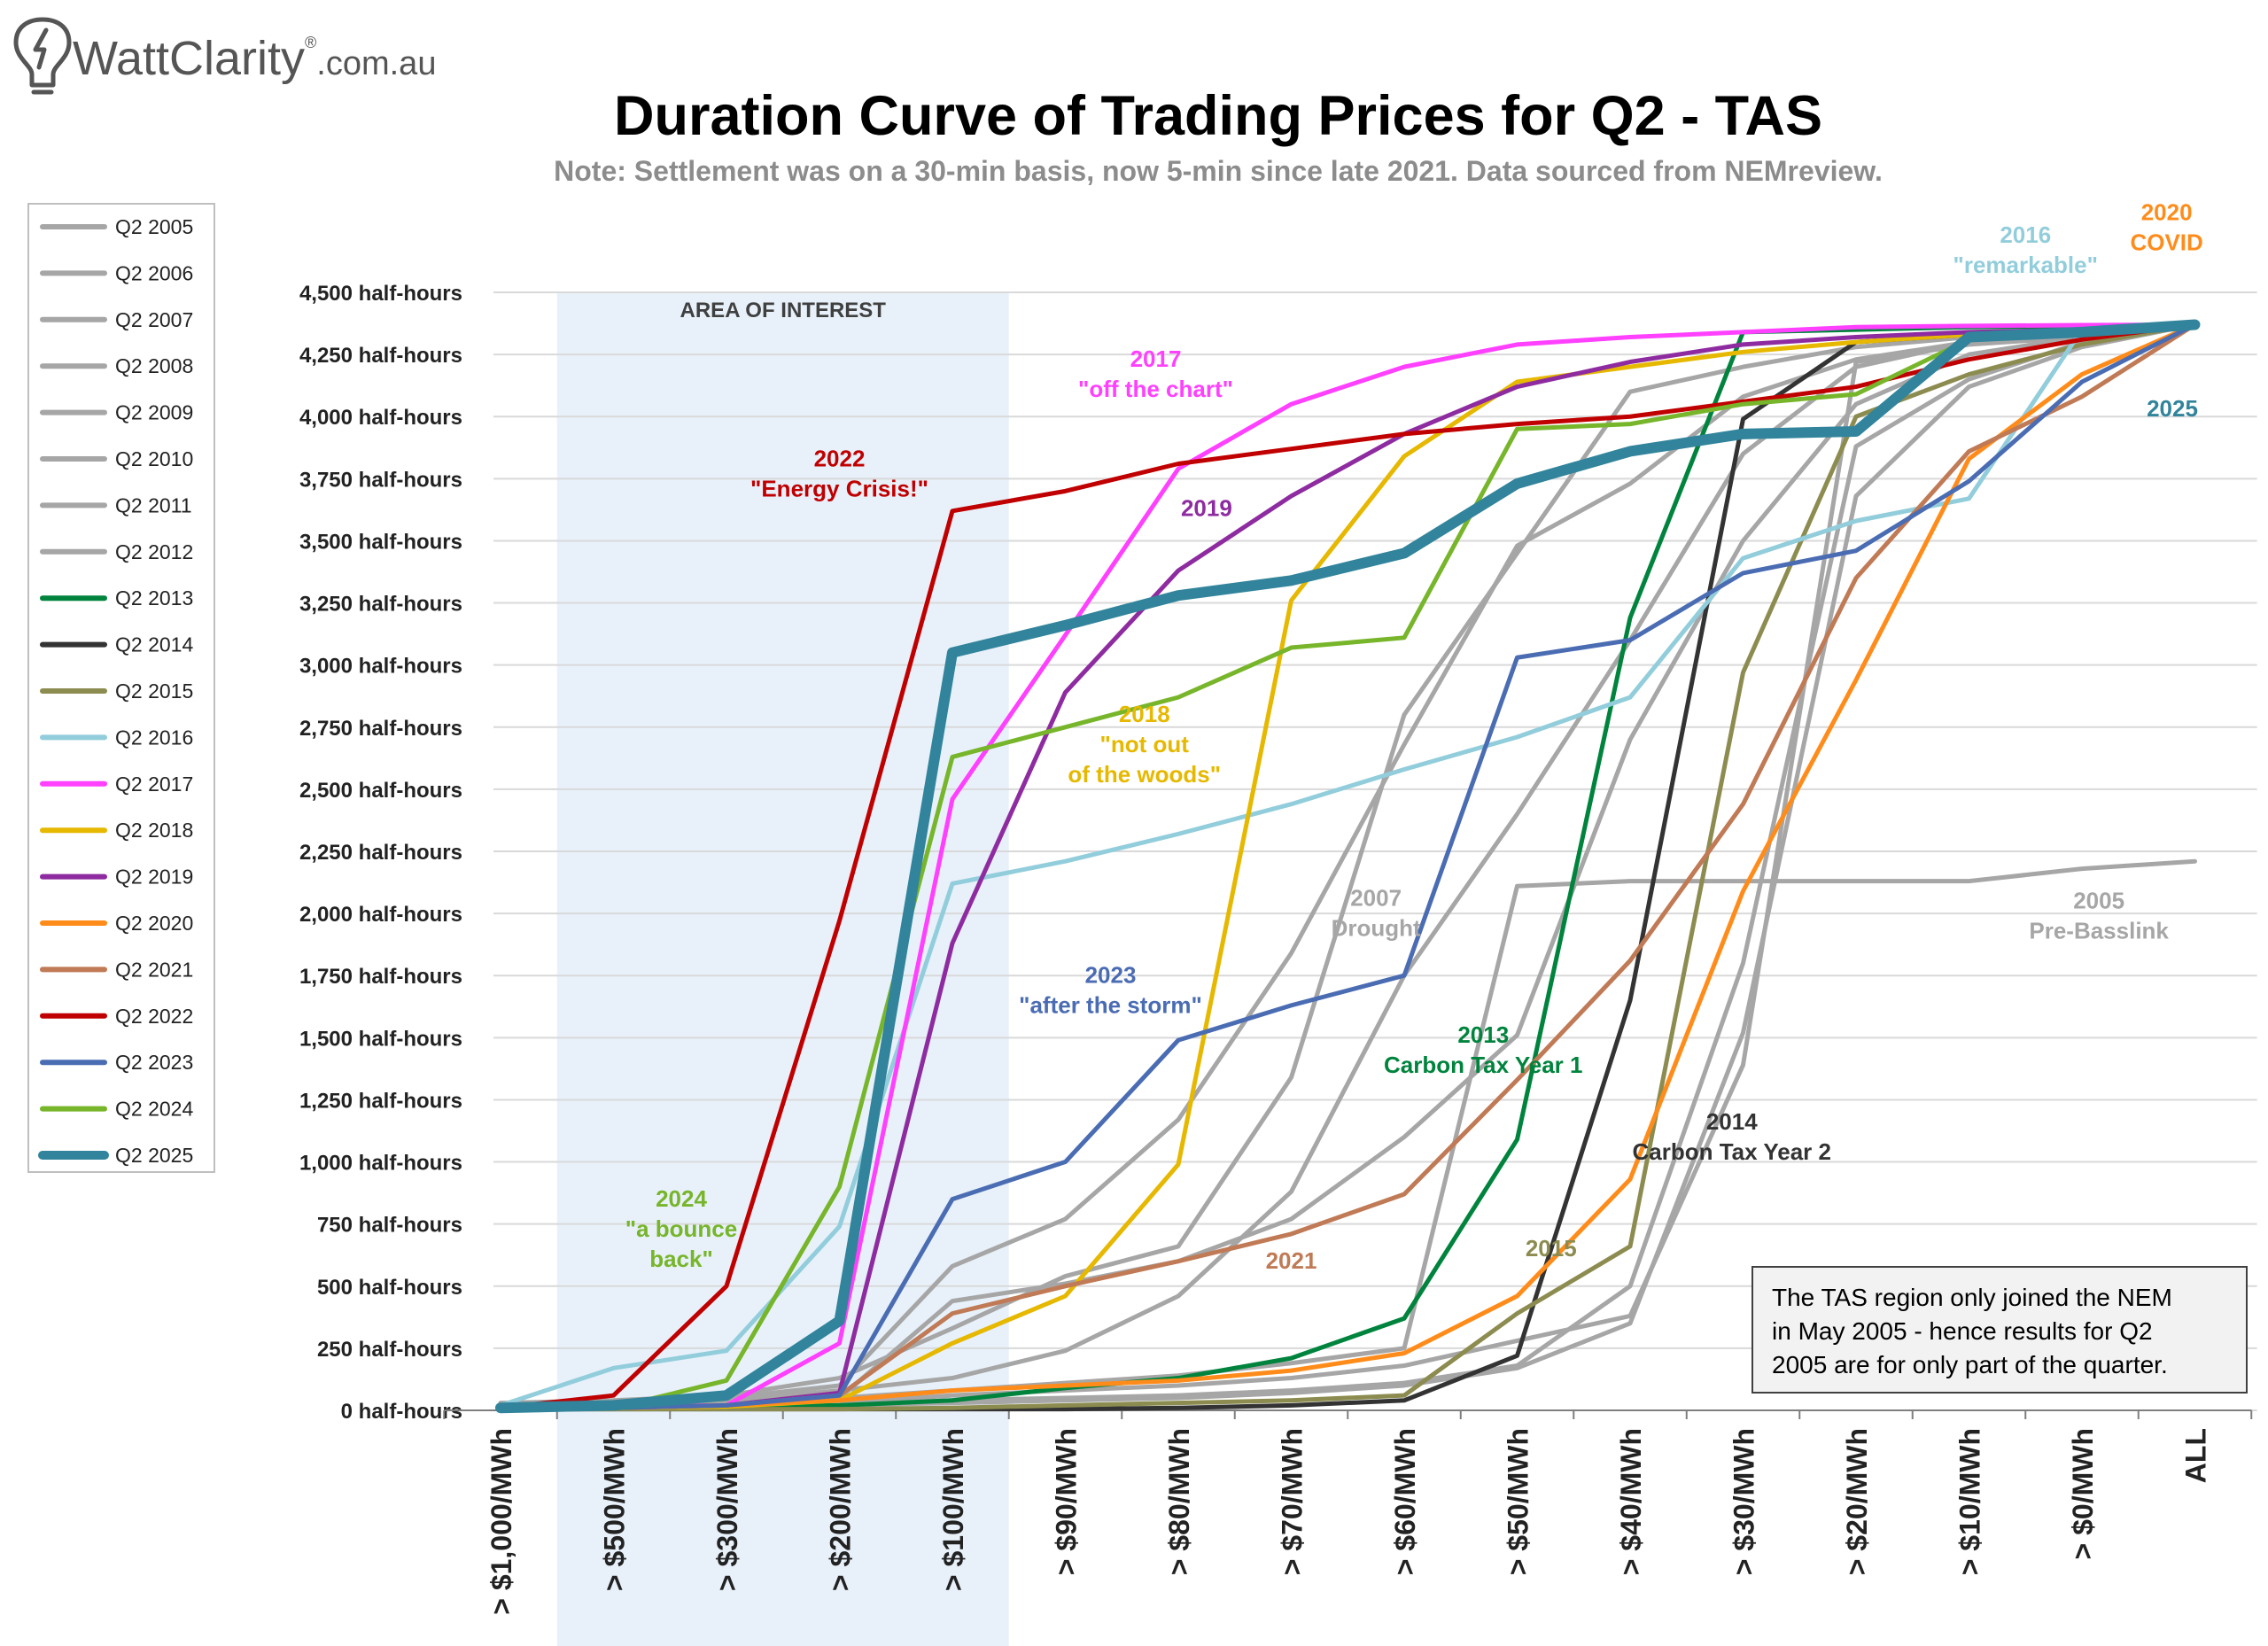 The image size is (2268, 1646). What do you see at coordinates (154, 1016) in the screenshot?
I see `legend-label: Q2 2022` at bounding box center [154, 1016].